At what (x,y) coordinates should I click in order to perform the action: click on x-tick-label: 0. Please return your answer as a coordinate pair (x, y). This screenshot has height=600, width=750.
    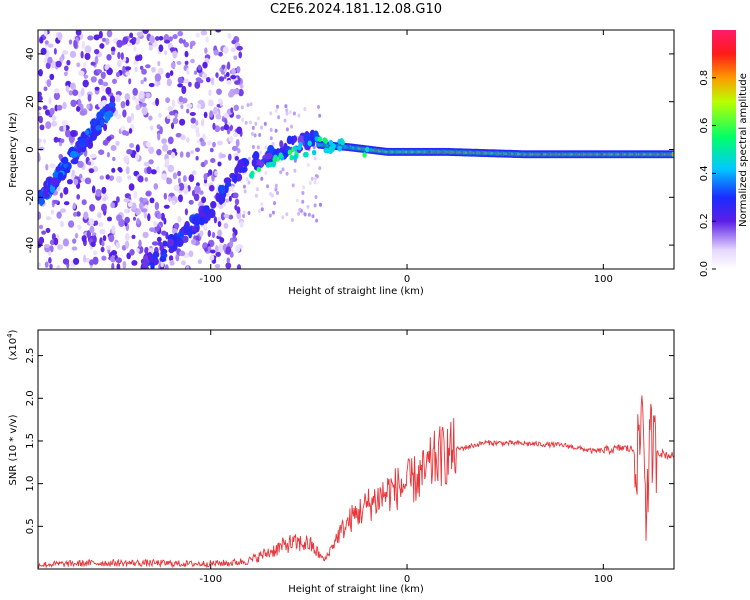
    Looking at the image, I should click on (407, 279).